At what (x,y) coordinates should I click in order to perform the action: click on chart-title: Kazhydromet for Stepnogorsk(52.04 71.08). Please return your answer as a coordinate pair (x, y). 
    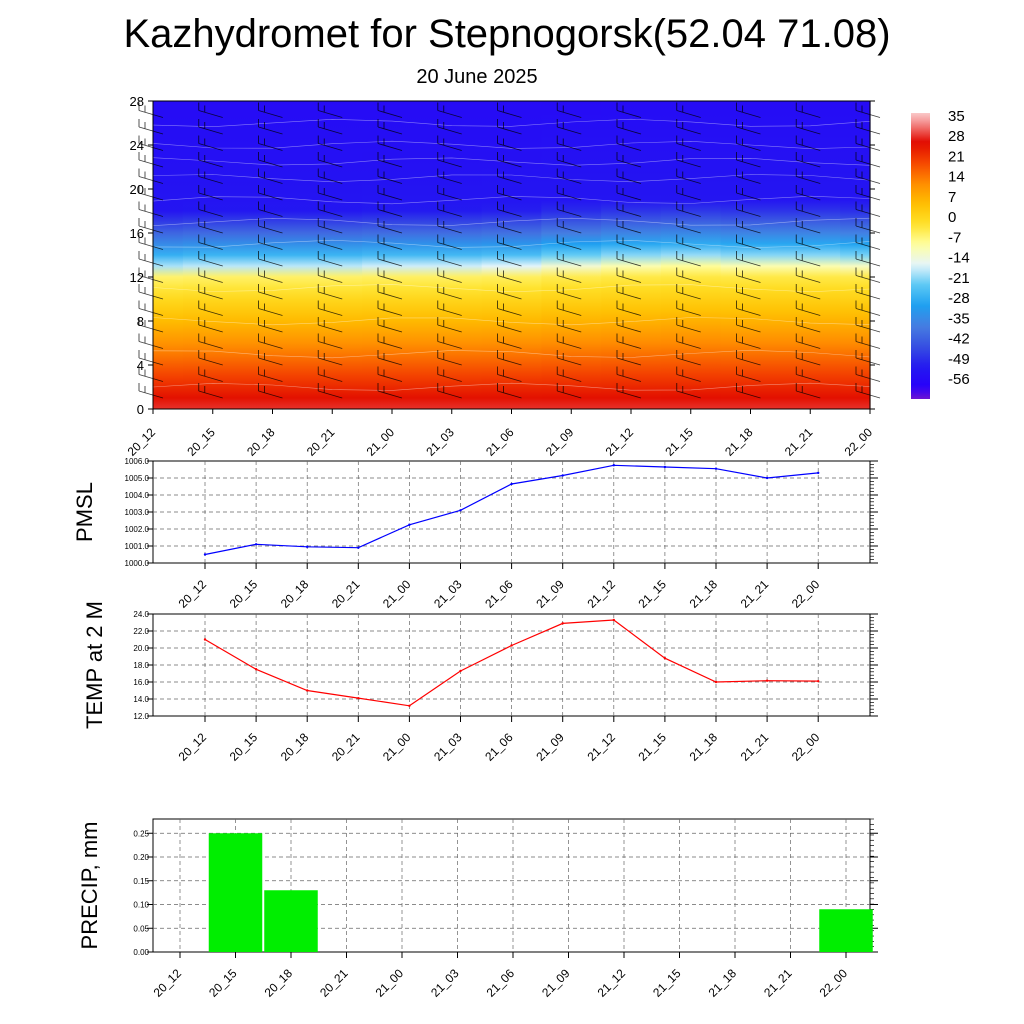
    Looking at the image, I should click on (507, 34).